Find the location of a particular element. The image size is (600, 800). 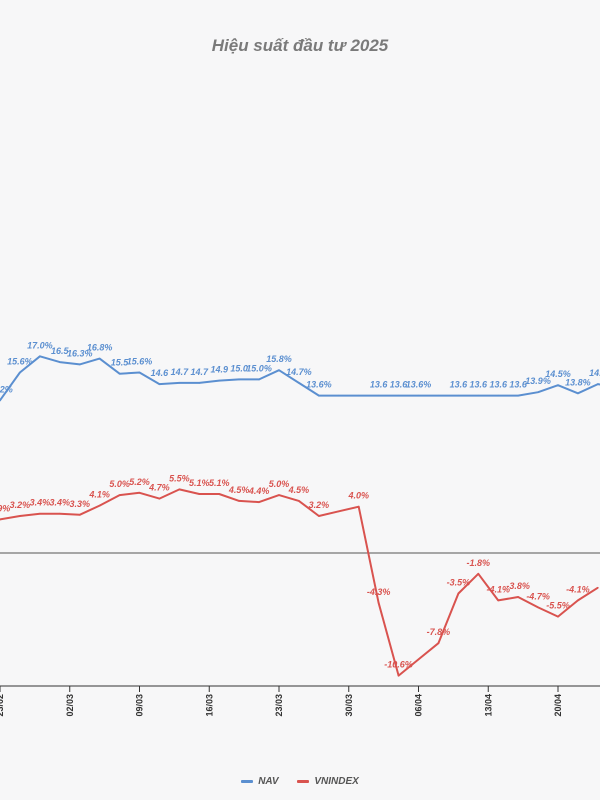

data-label-nav: 13.6% is located at coordinates (419, 385).